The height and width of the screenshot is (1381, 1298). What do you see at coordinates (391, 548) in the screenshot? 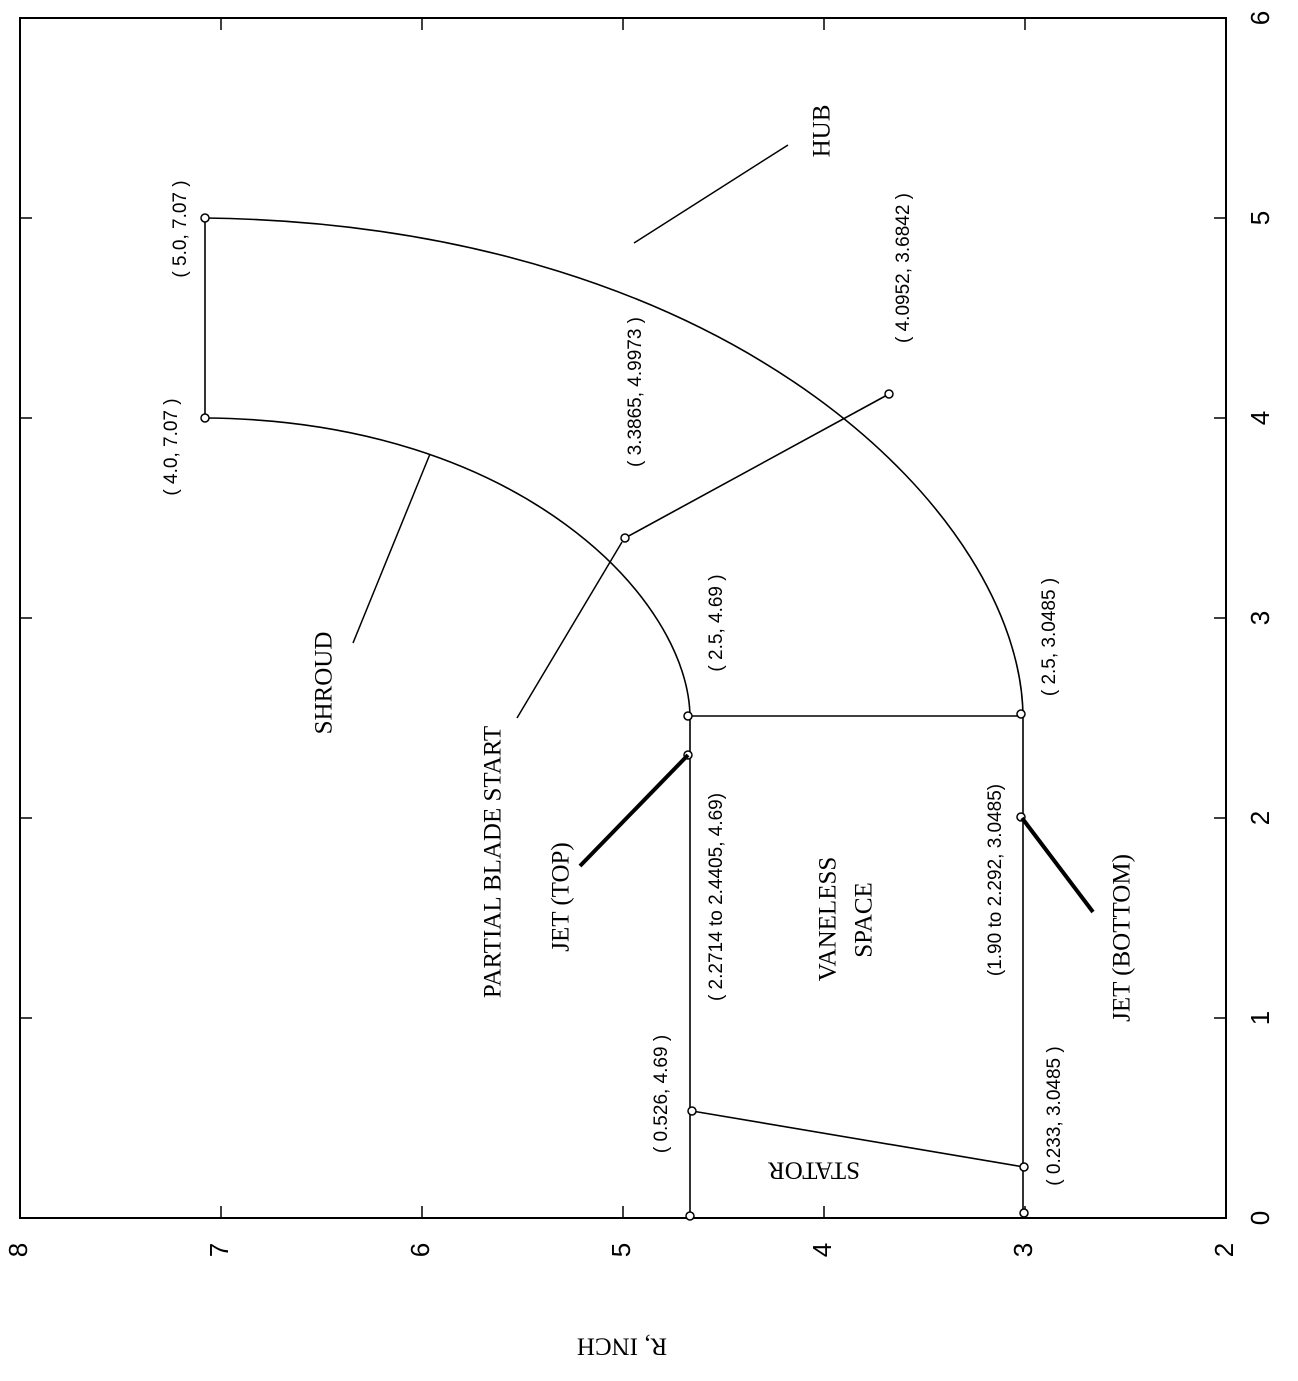
I see `shroud-leader` at bounding box center [391, 548].